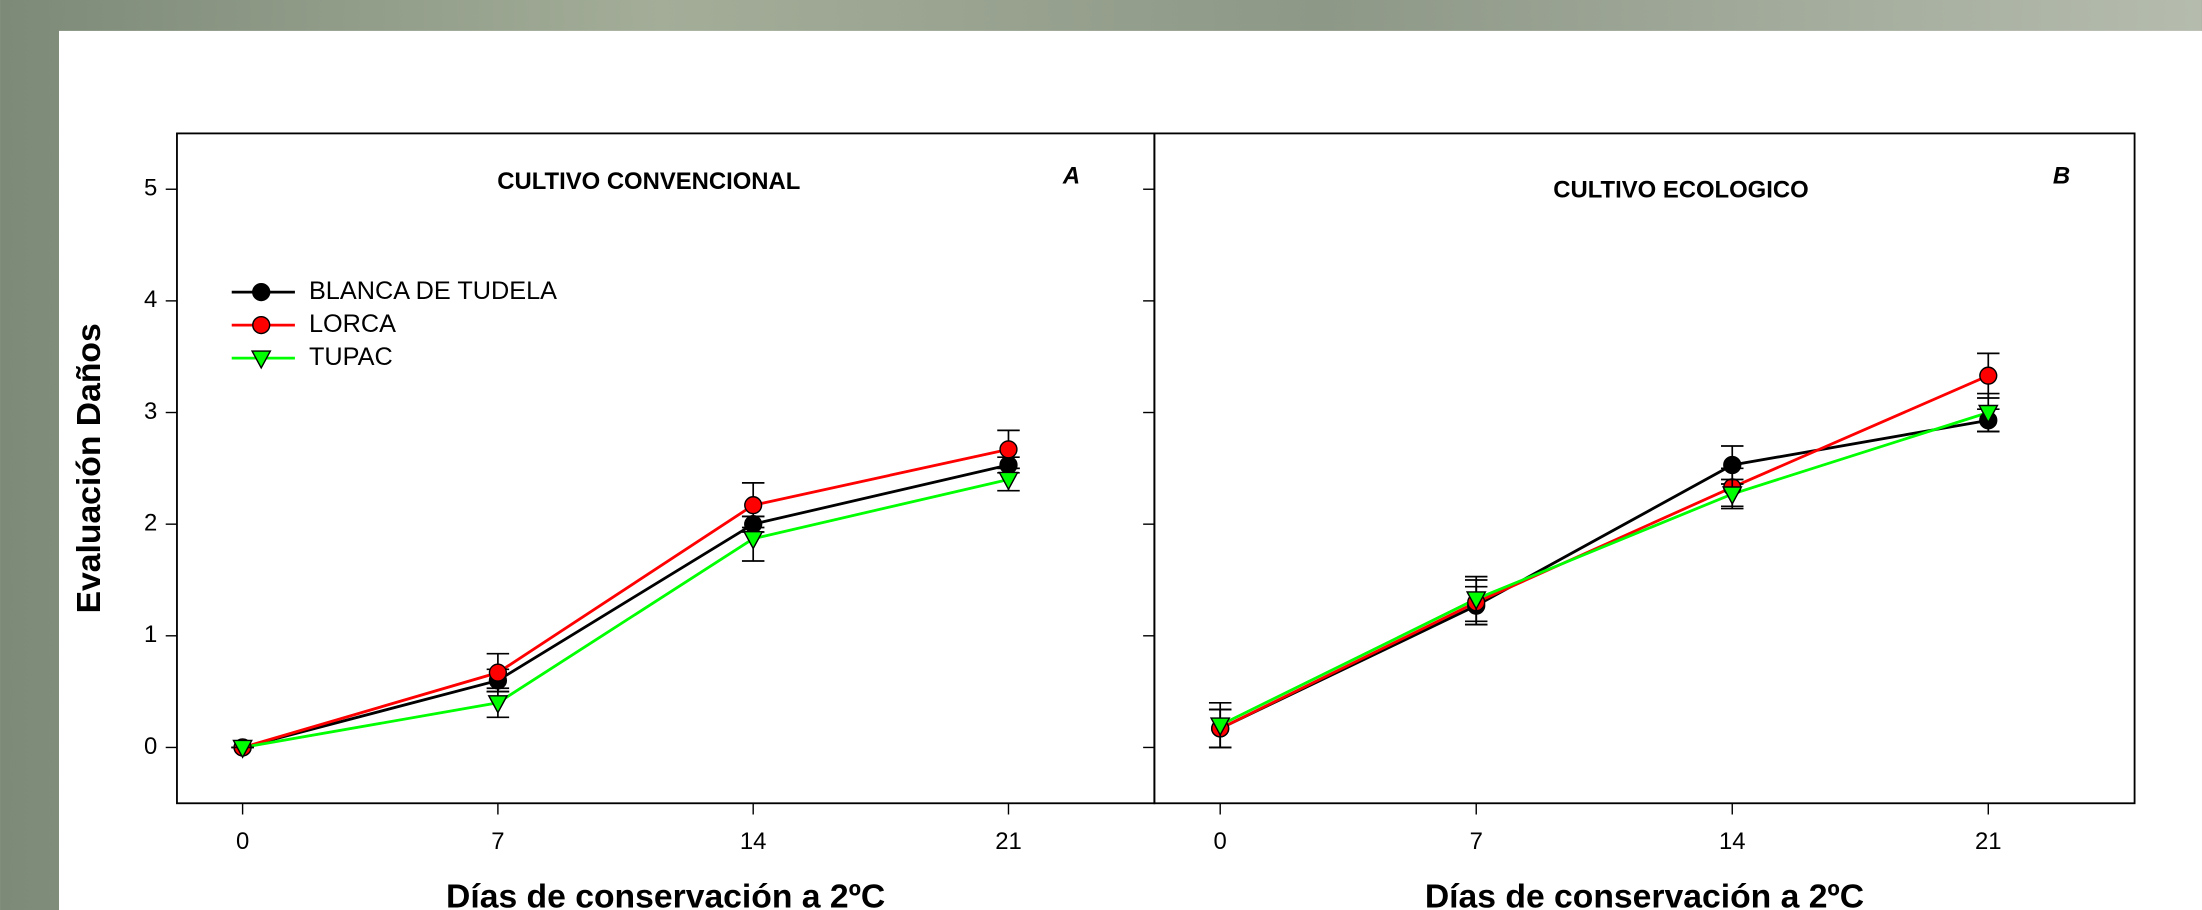 The height and width of the screenshot is (910, 2202). I want to click on y-tick-label: 2, so click(150, 522).